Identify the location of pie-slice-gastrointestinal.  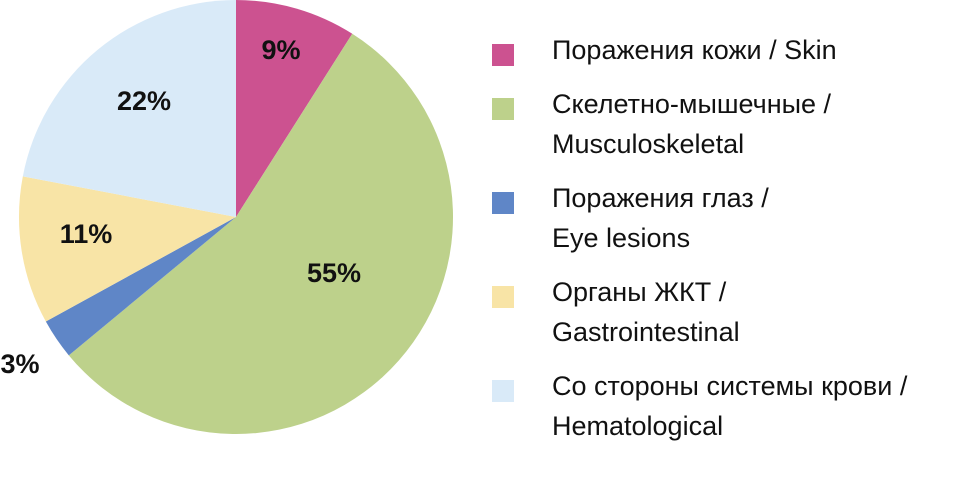
(127, 249).